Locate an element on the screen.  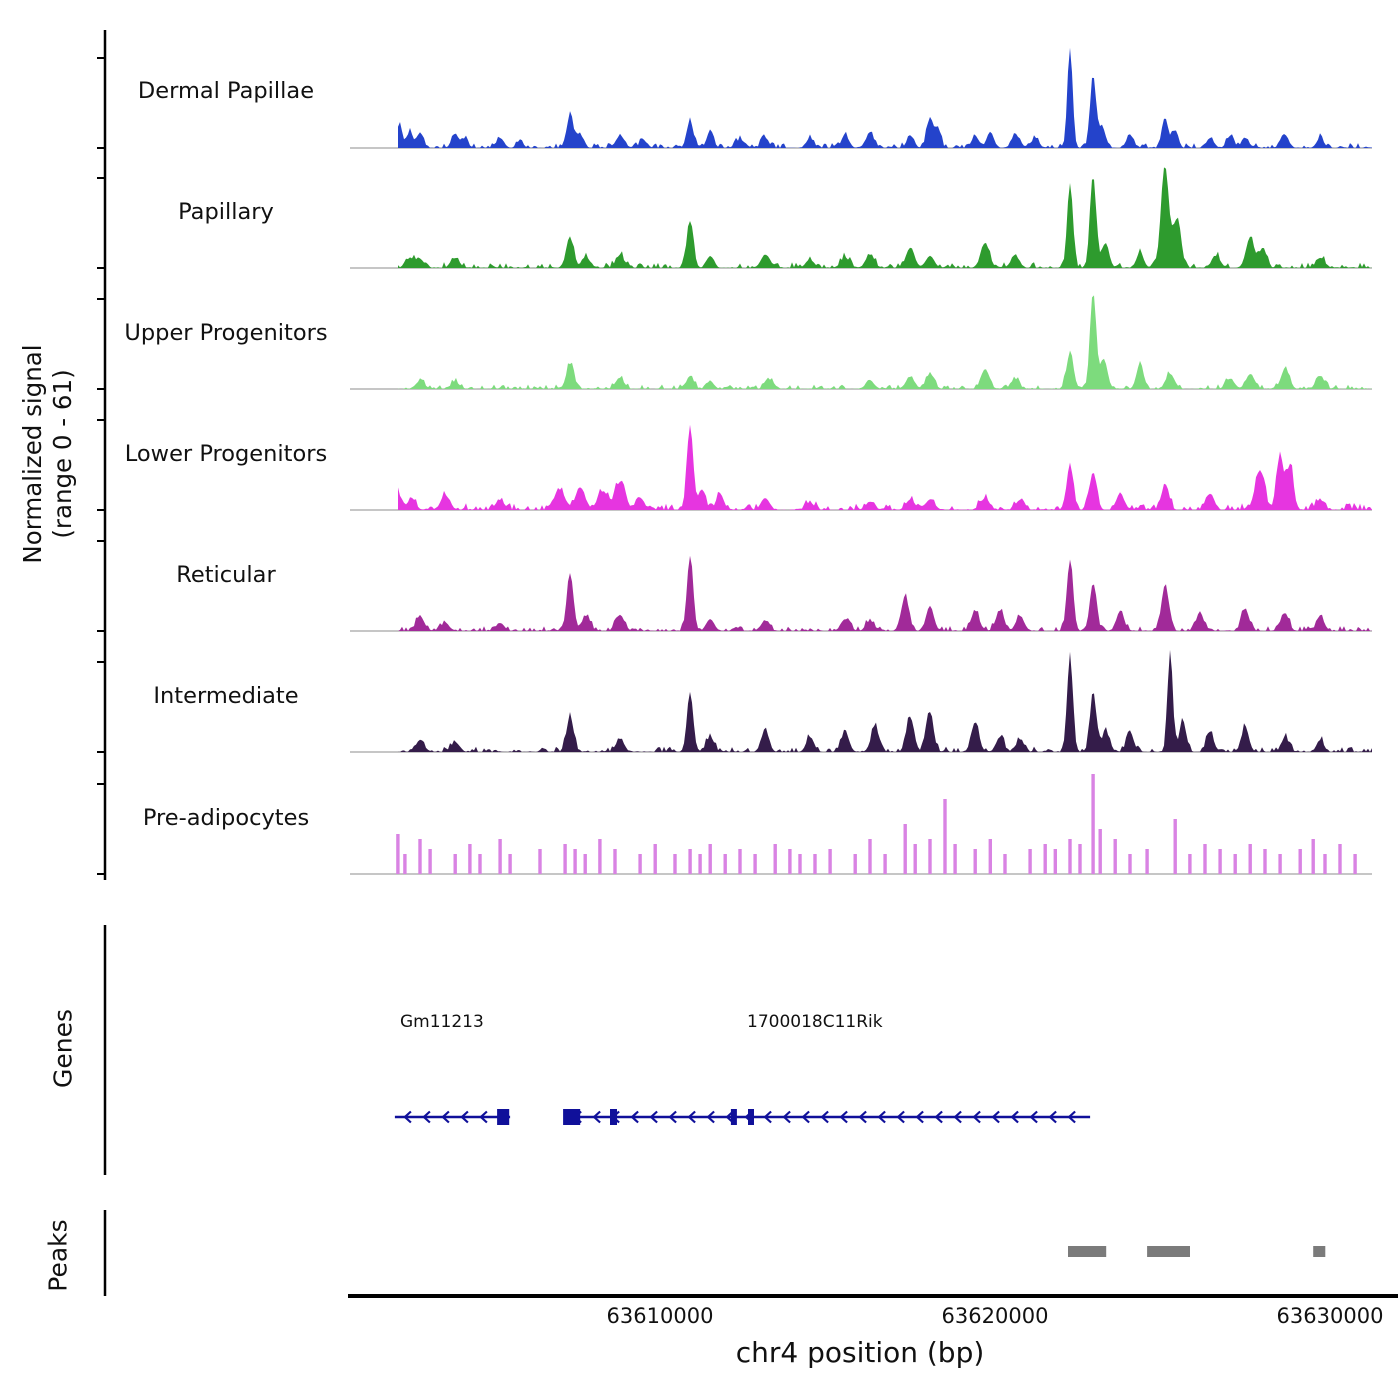
signal-track-reticular is located at coordinates (861, 593).